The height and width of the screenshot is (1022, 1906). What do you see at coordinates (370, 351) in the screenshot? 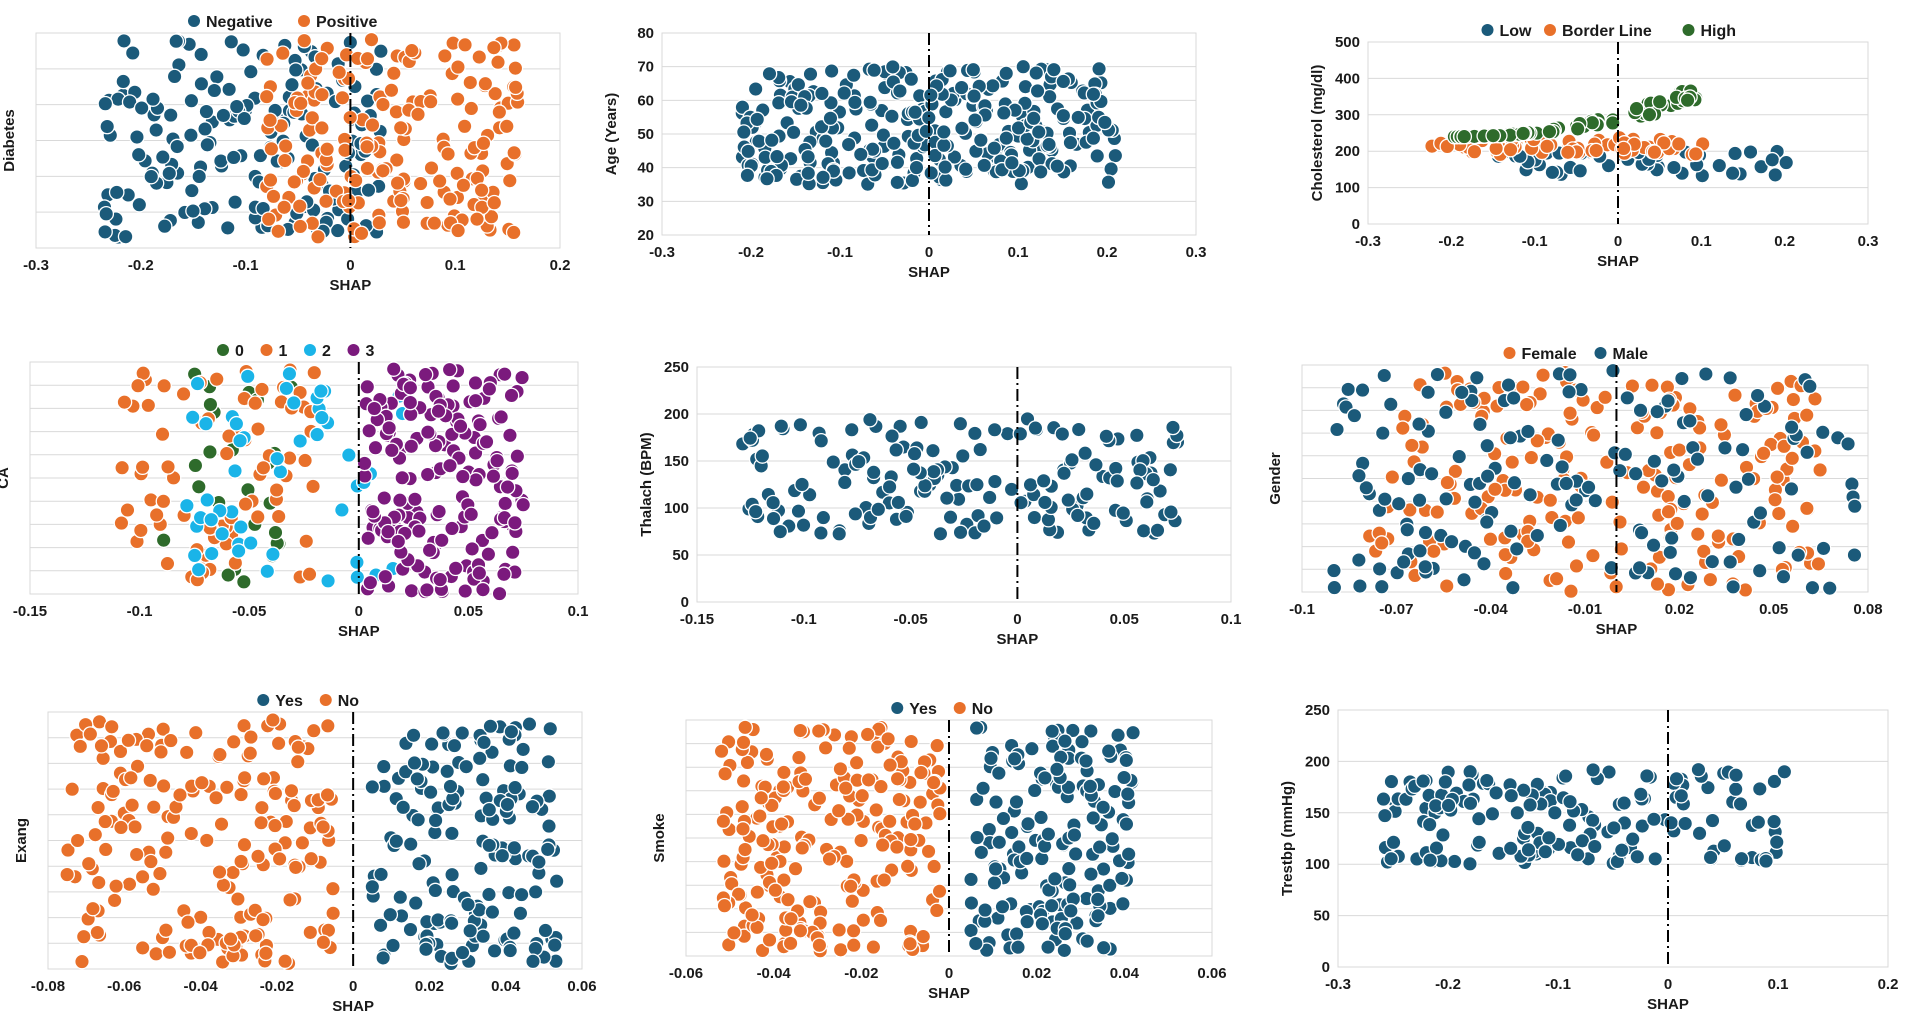
I see `legend-label: 3` at bounding box center [370, 351].